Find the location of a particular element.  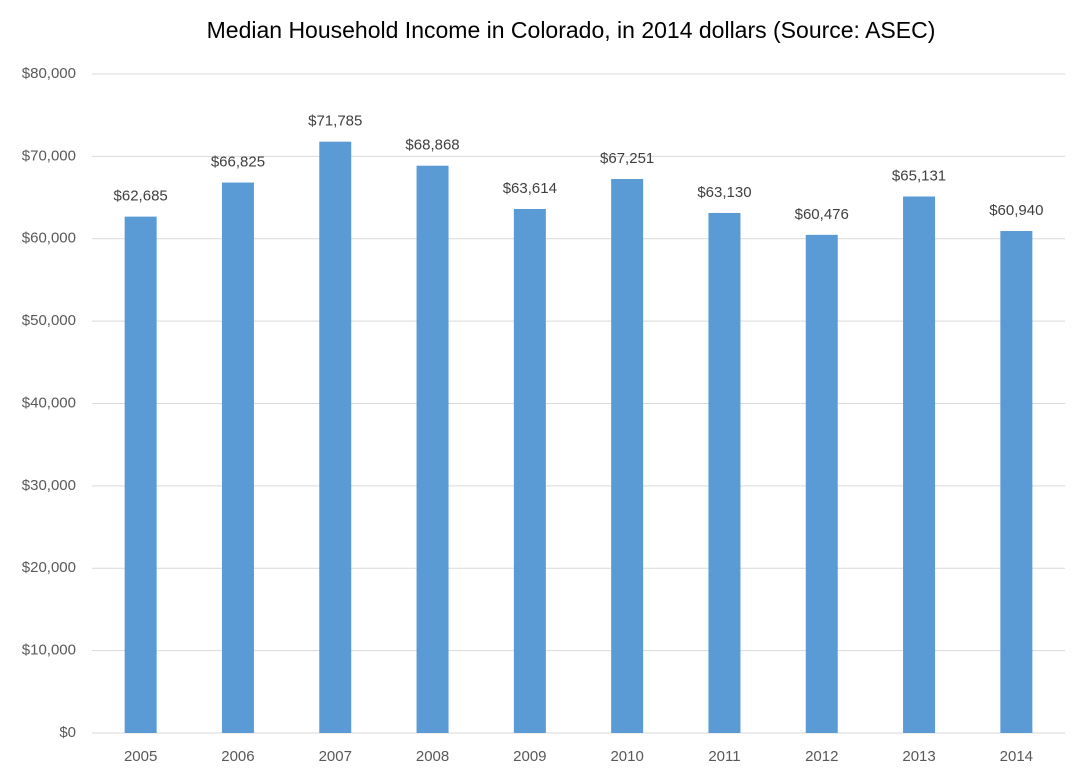

value-label: $63,614 is located at coordinates (530, 188).